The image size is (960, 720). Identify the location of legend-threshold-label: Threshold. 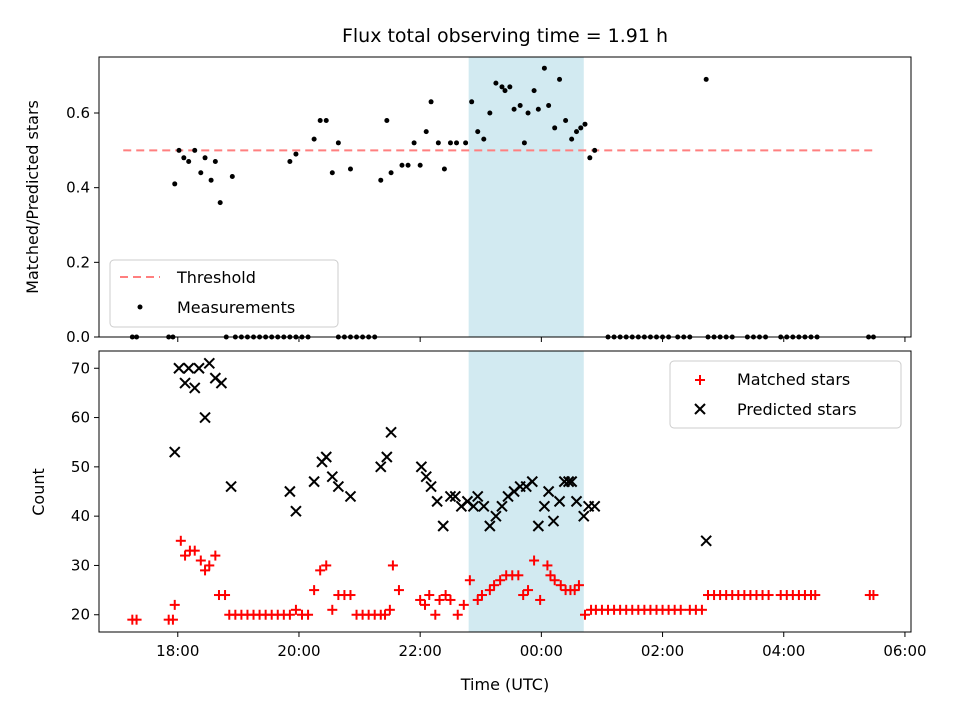
(216, 277).